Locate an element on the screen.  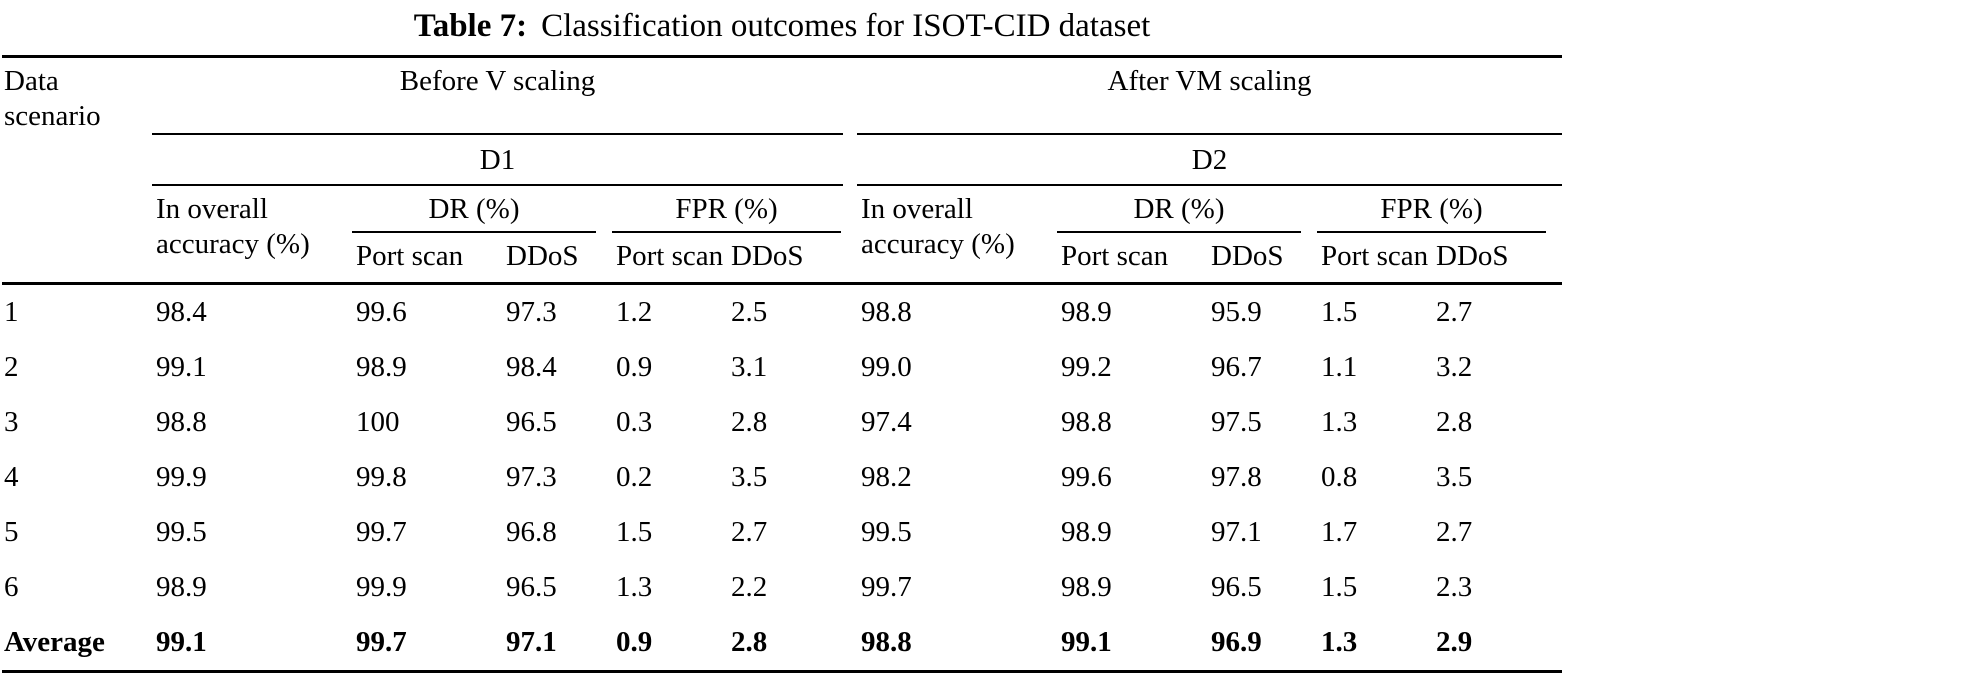
header-ddos-fpr-d1: DDoS is located at coordinates (792, 259).